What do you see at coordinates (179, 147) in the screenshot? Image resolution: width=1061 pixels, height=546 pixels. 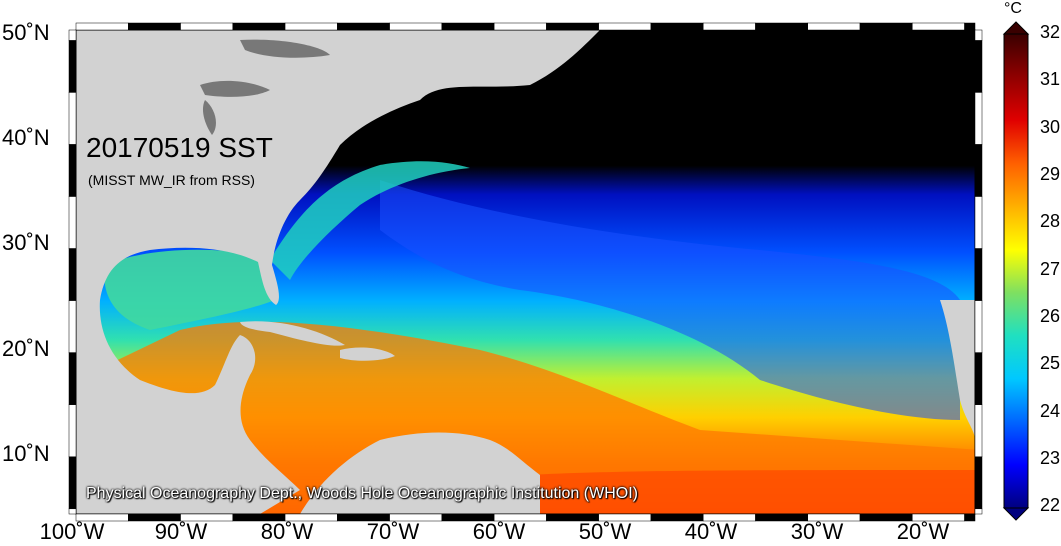 I see `map-title: 20170519 SST` at bounding box center [179, 147].